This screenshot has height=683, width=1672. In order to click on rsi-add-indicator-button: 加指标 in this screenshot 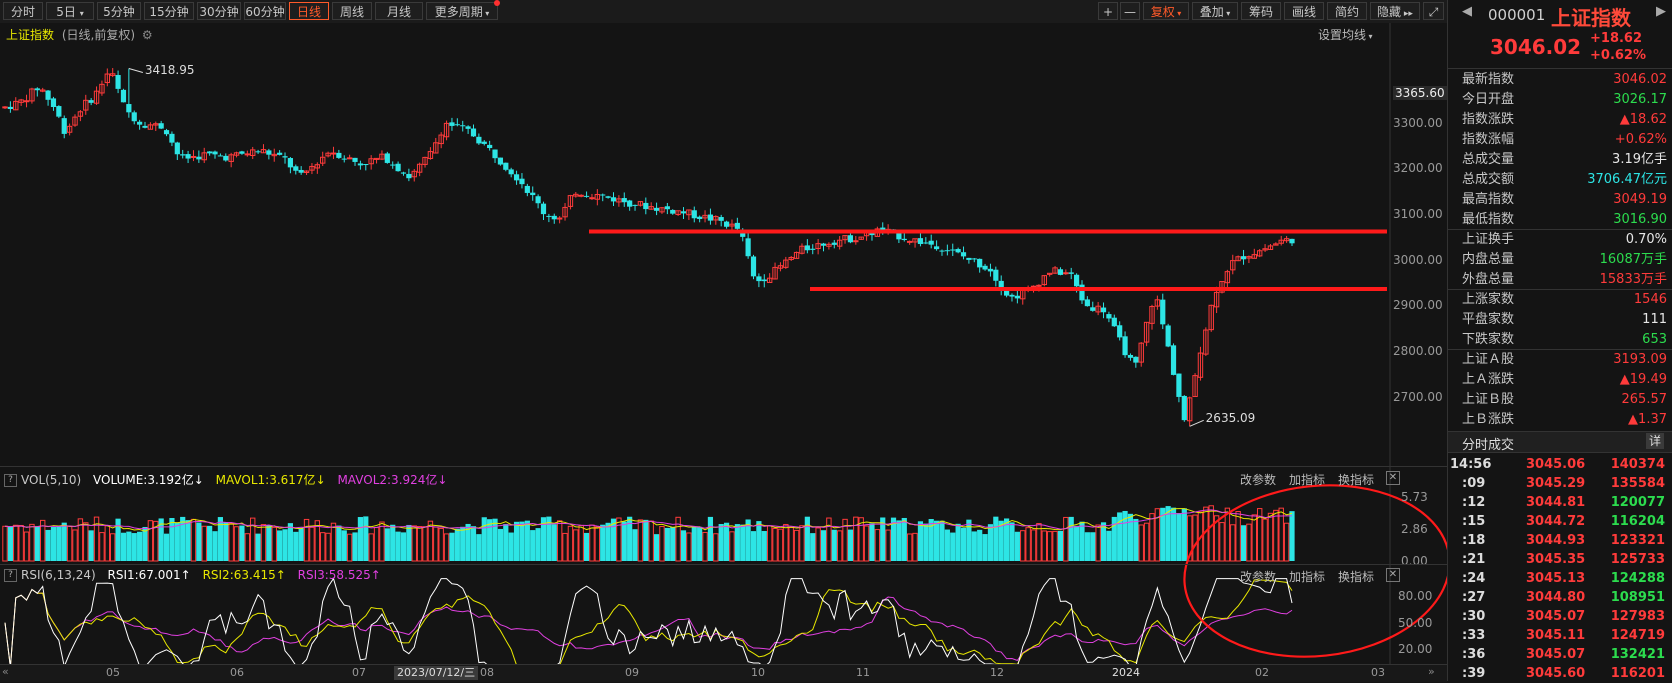, I will do `click(1307, 577)`.